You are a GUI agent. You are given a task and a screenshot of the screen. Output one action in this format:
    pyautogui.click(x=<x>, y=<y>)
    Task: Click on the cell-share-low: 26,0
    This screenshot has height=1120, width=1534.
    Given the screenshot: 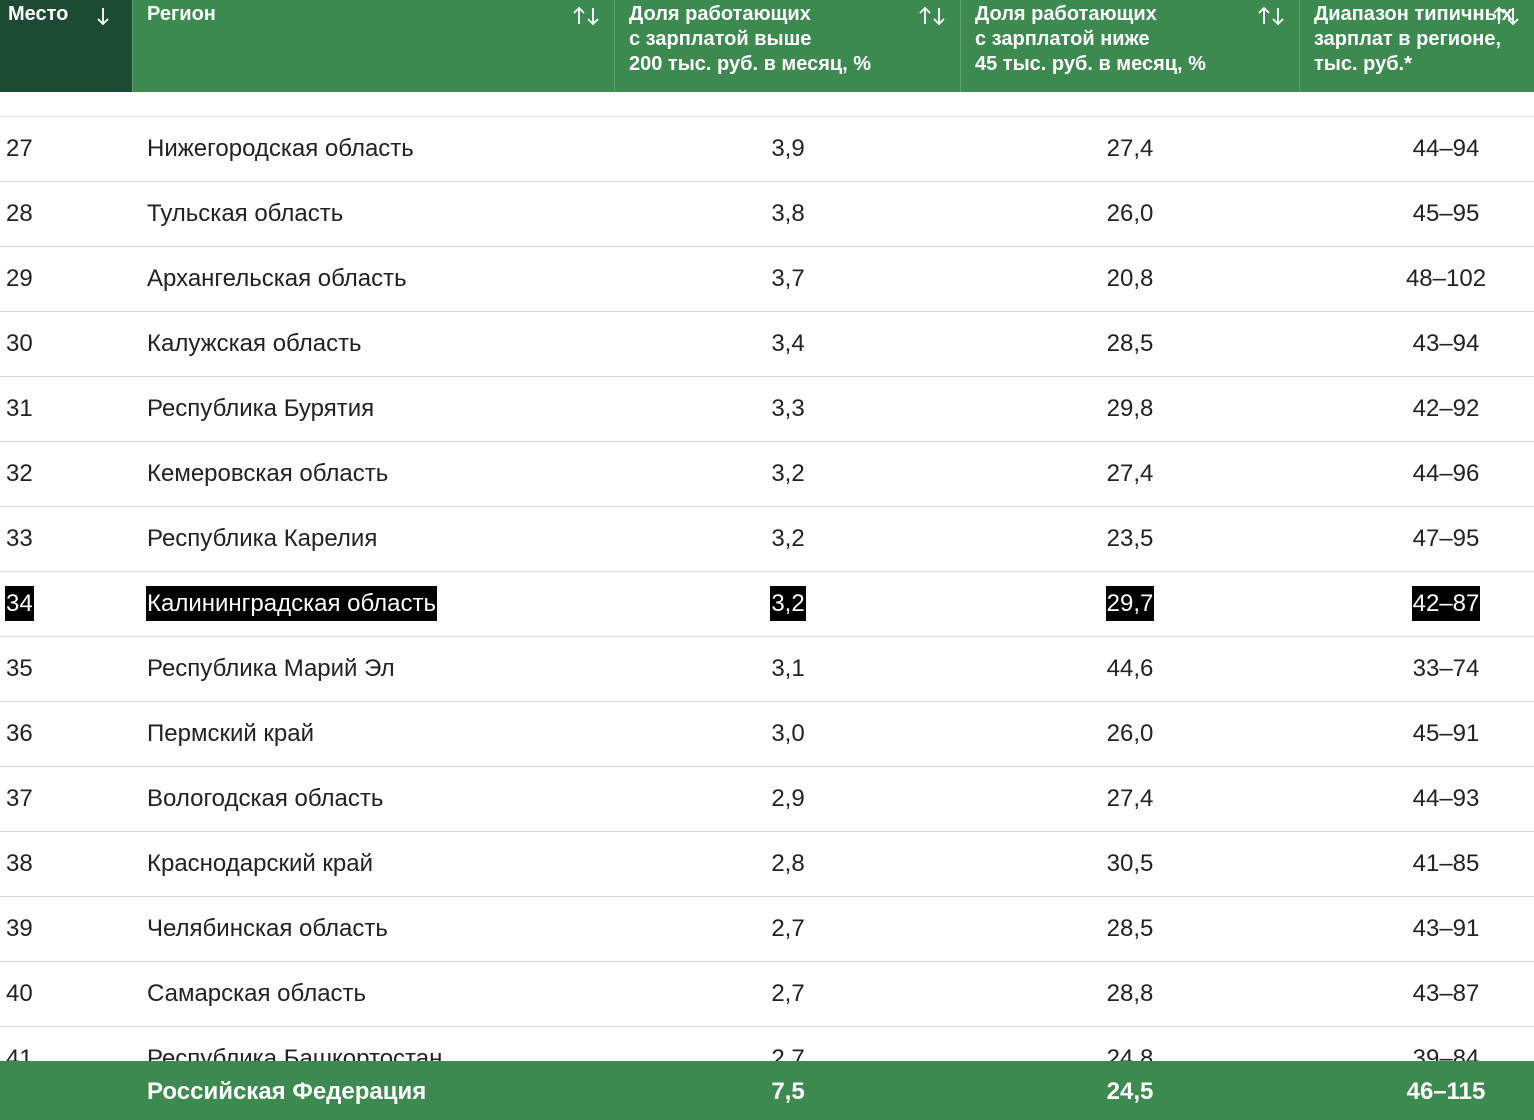 What is the action you would take?
    pyautogui.click(x=1130, y=214)
    